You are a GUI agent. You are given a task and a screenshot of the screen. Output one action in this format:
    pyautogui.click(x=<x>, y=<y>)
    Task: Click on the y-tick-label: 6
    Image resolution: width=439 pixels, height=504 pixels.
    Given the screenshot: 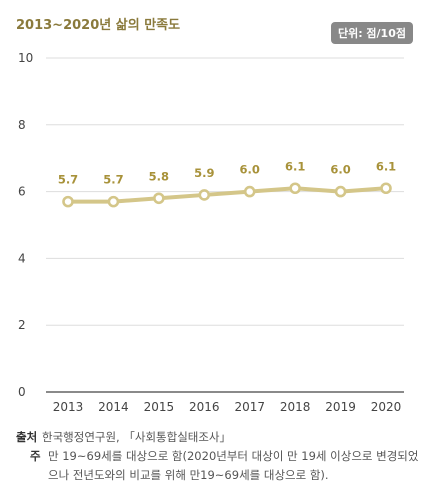 What is the action you would take?
    pyautogui.click(x=22, y=192)
    